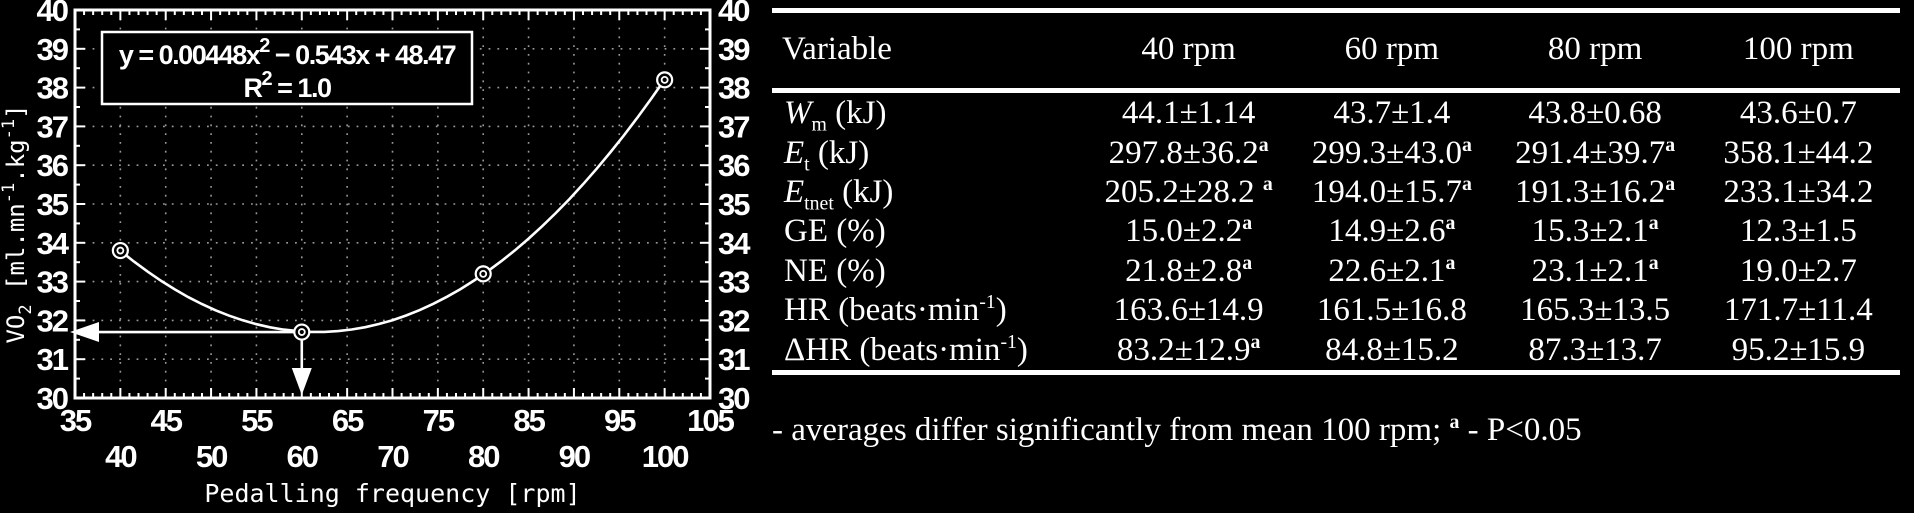  Describe the element at coordinates (1336, 90) in the screenshot. I see `table-header-rule` at that location.